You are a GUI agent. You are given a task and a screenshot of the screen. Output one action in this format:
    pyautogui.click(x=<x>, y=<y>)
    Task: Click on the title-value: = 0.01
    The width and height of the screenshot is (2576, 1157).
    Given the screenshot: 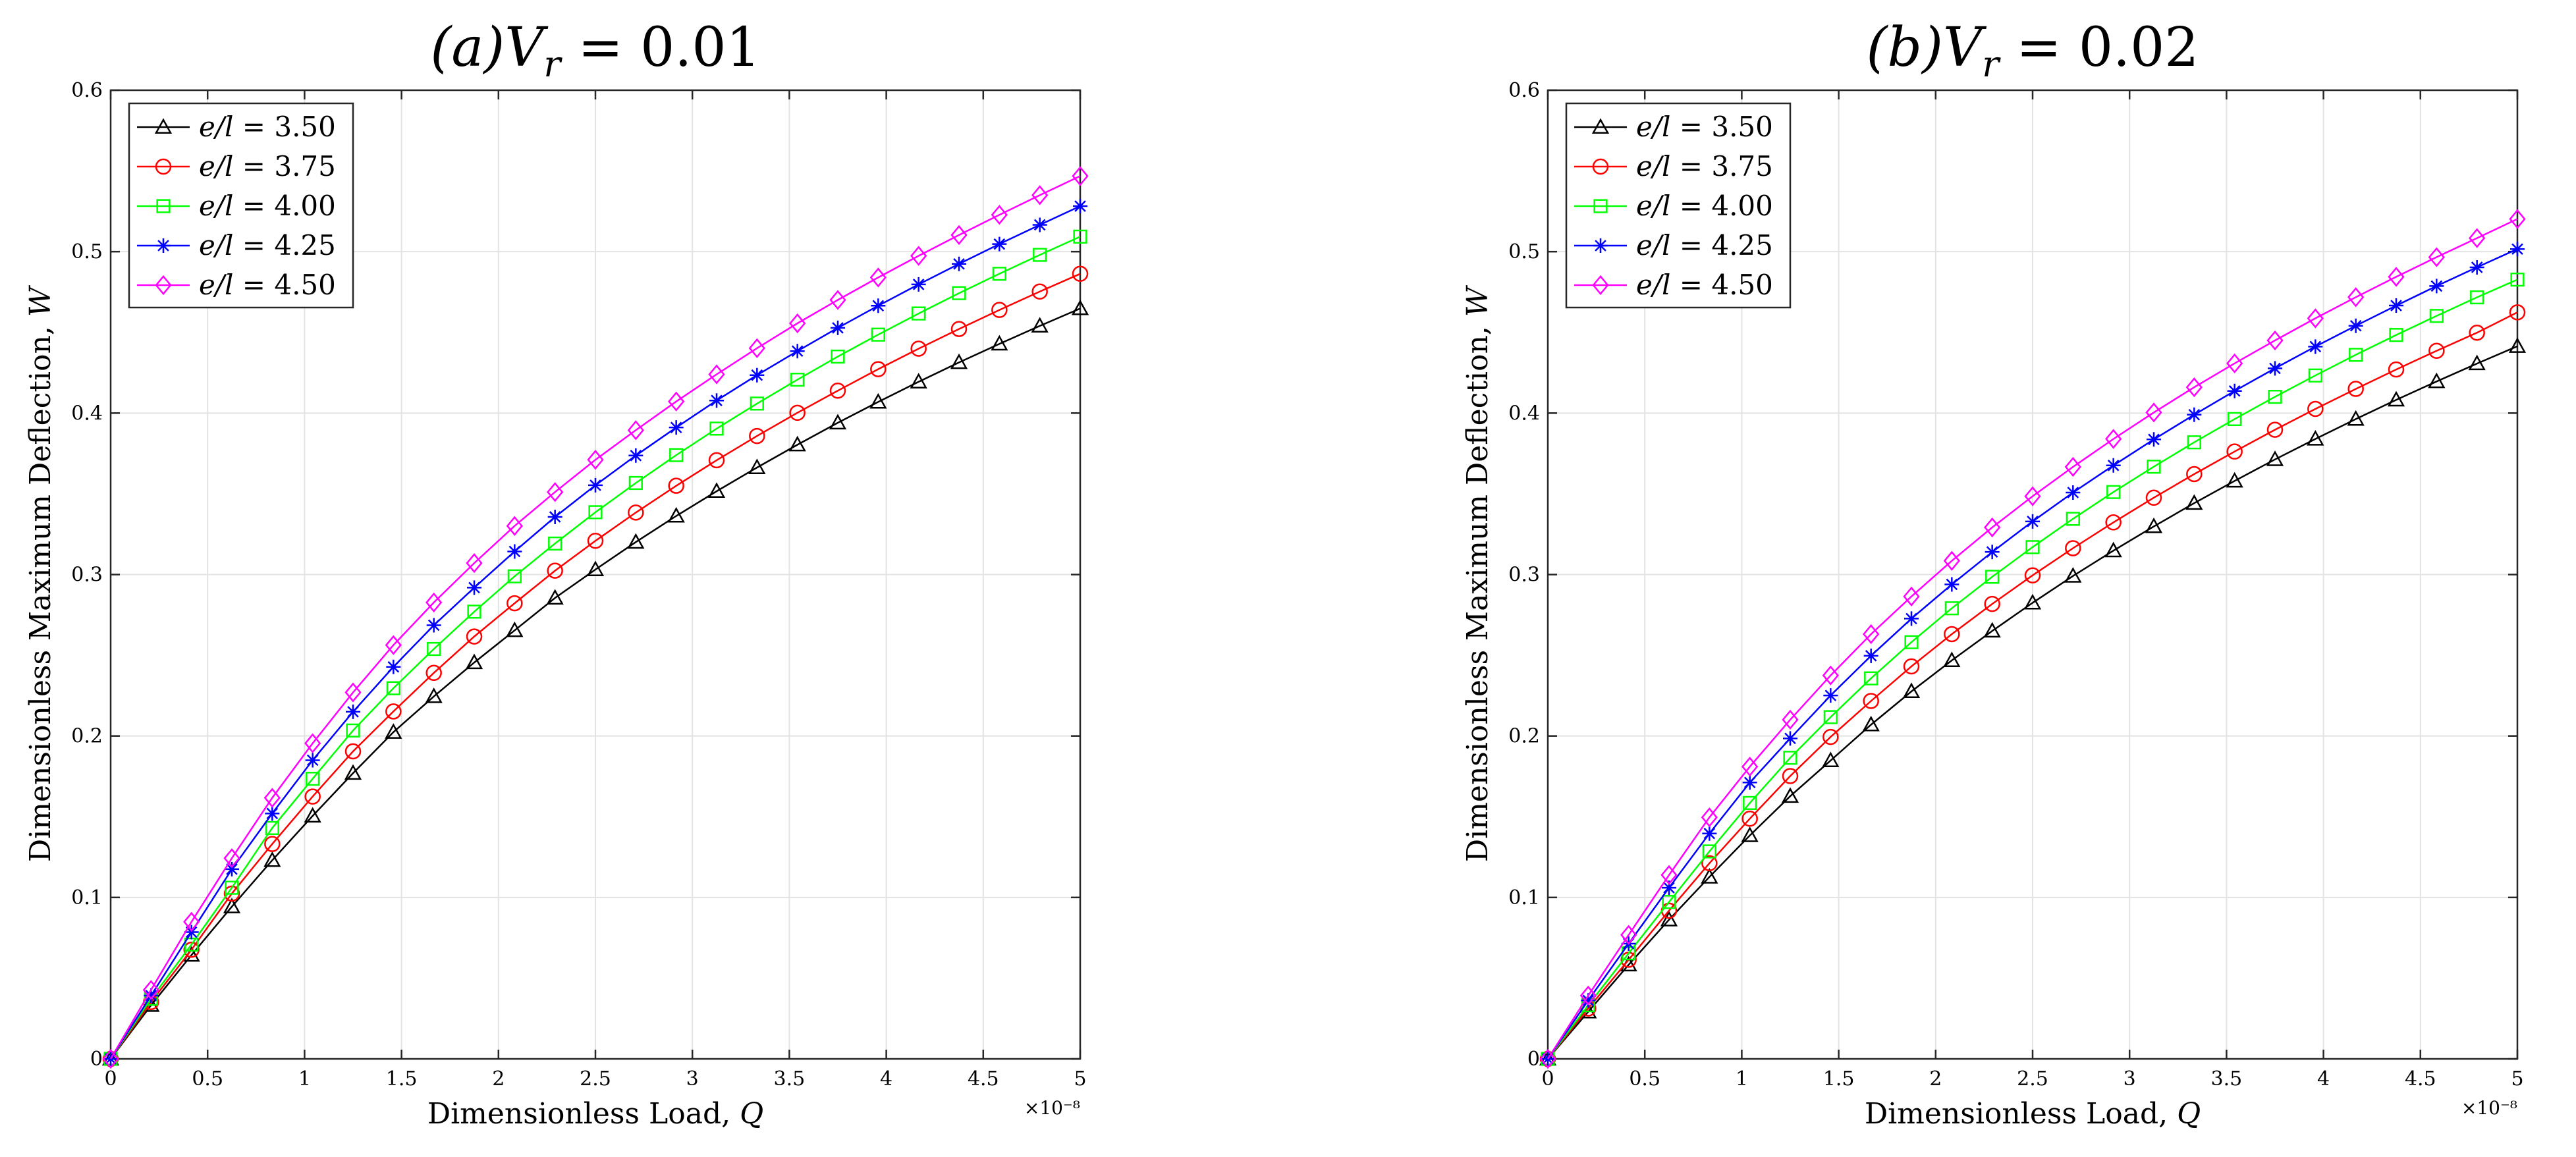 What is the action you would take?
    pyautogui.click(x=660, y=47)
    